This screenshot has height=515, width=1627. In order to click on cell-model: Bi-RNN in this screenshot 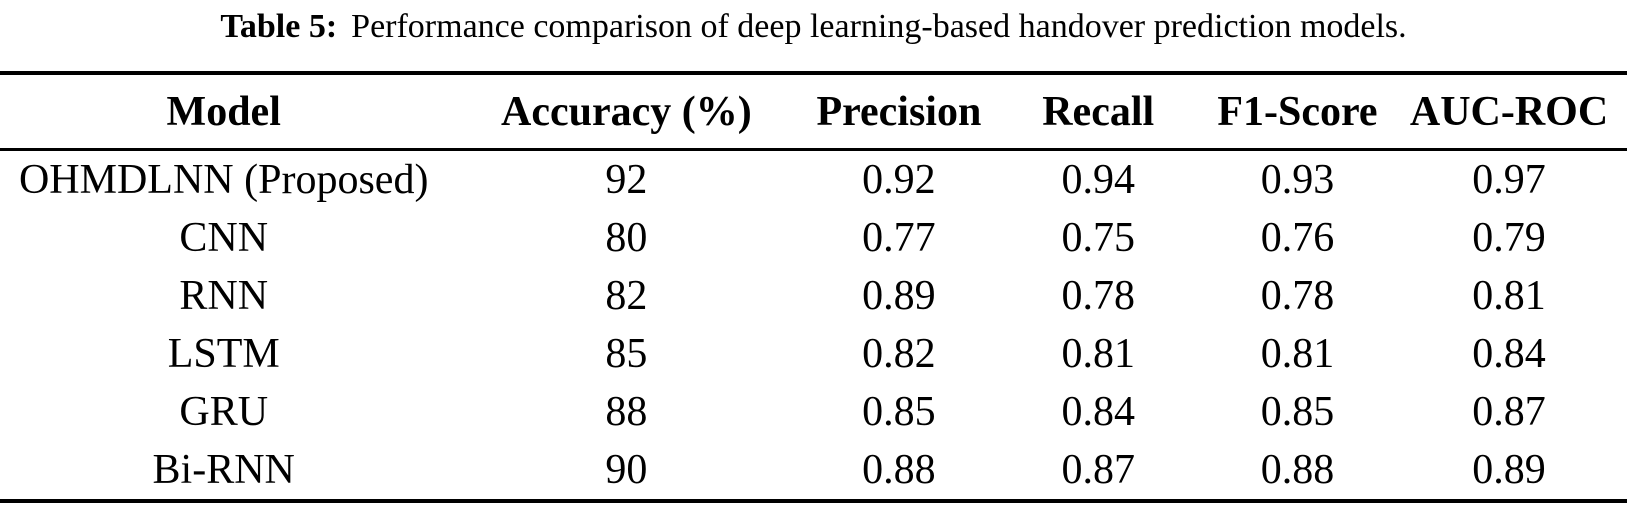, I will do `click(223, 470)`.